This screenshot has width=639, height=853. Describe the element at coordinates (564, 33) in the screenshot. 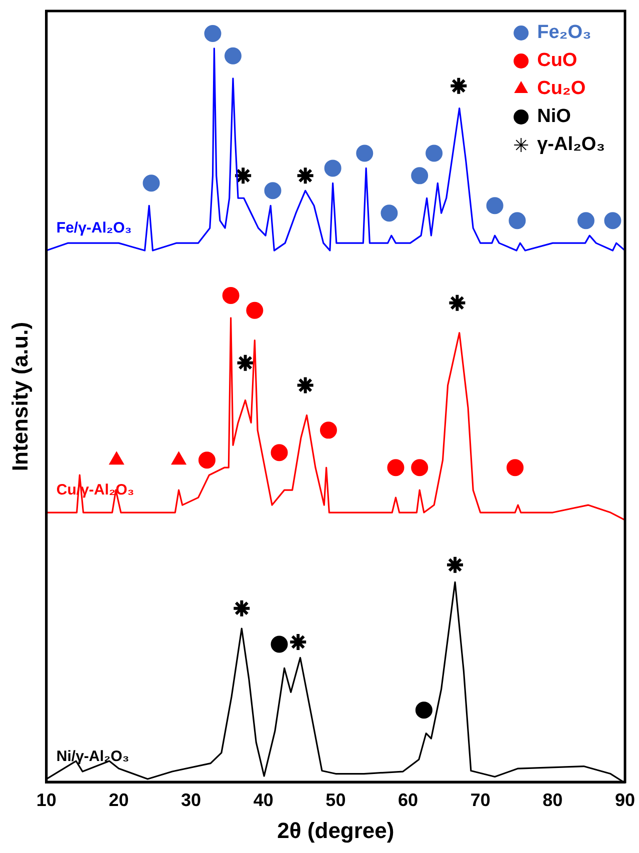

I see `legend-label: Fe₂O₃` at that location.